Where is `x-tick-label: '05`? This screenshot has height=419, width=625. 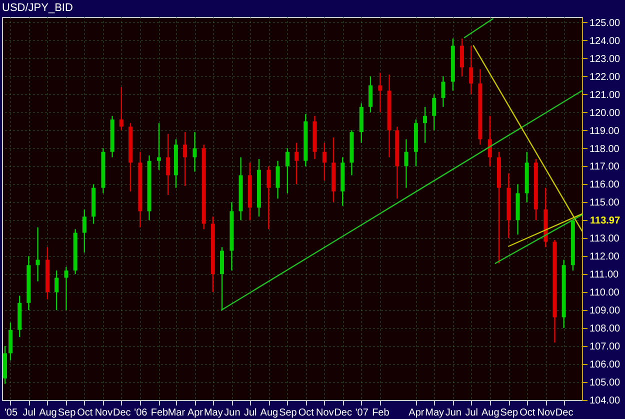 x-tick-label: '05 is located at coordinates (11, 413).